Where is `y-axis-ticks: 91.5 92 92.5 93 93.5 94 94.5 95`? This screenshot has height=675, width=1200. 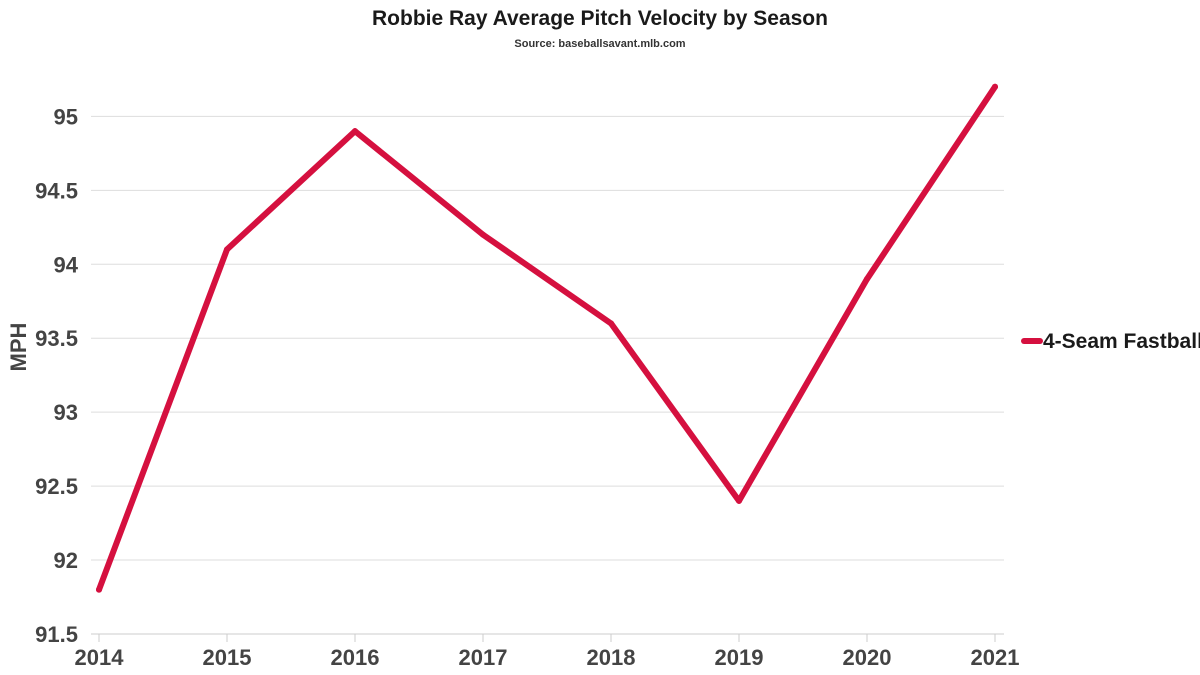
y-axis-ticks: 91.5 92 92.5 93 93.5 94 94.5 95 is located at coordinates (57, 375).